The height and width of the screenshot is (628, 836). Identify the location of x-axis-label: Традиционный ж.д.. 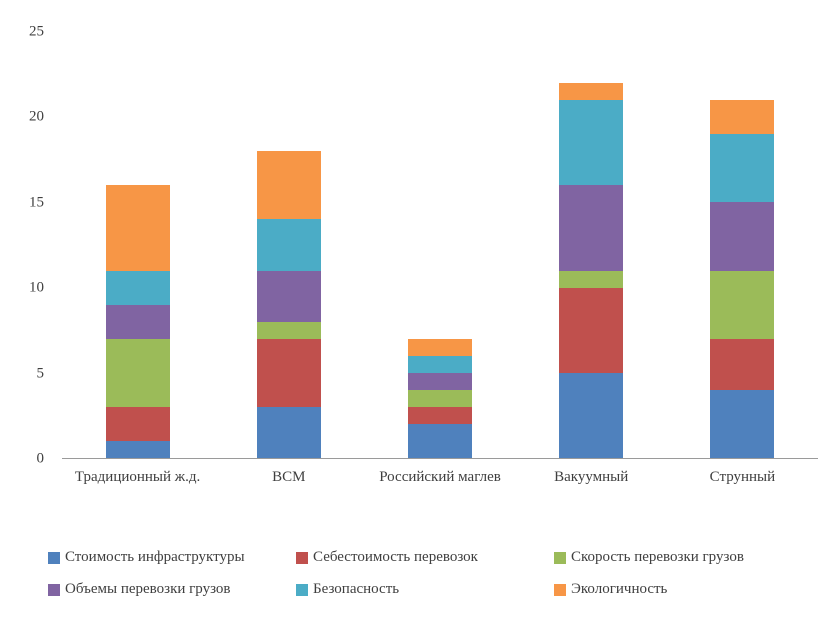
(137, 477).